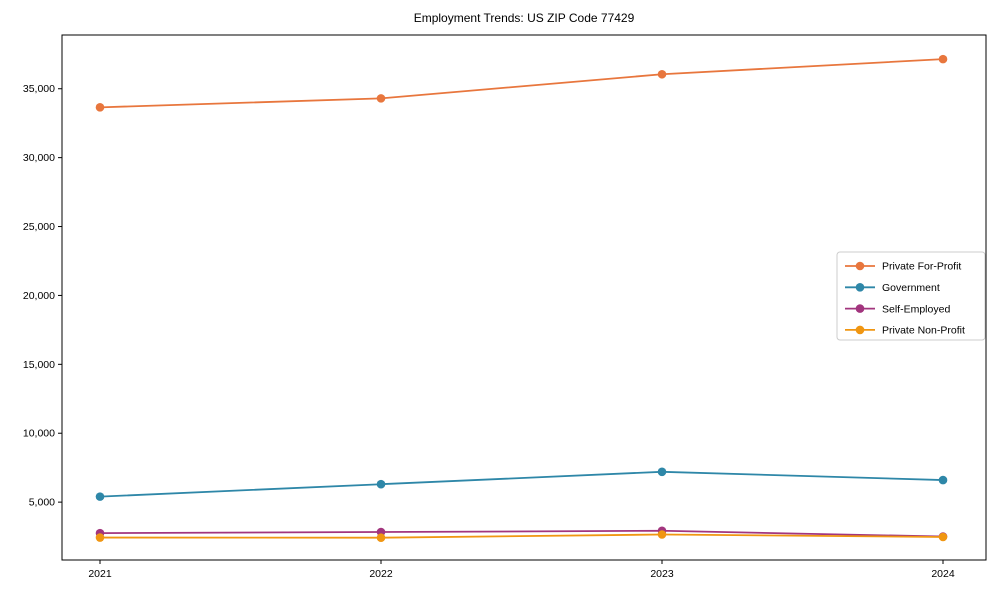  Describe the element at coordinates (39, 89) in the screenshot. I see `y-axis-tick-label: 35,000` at that location.